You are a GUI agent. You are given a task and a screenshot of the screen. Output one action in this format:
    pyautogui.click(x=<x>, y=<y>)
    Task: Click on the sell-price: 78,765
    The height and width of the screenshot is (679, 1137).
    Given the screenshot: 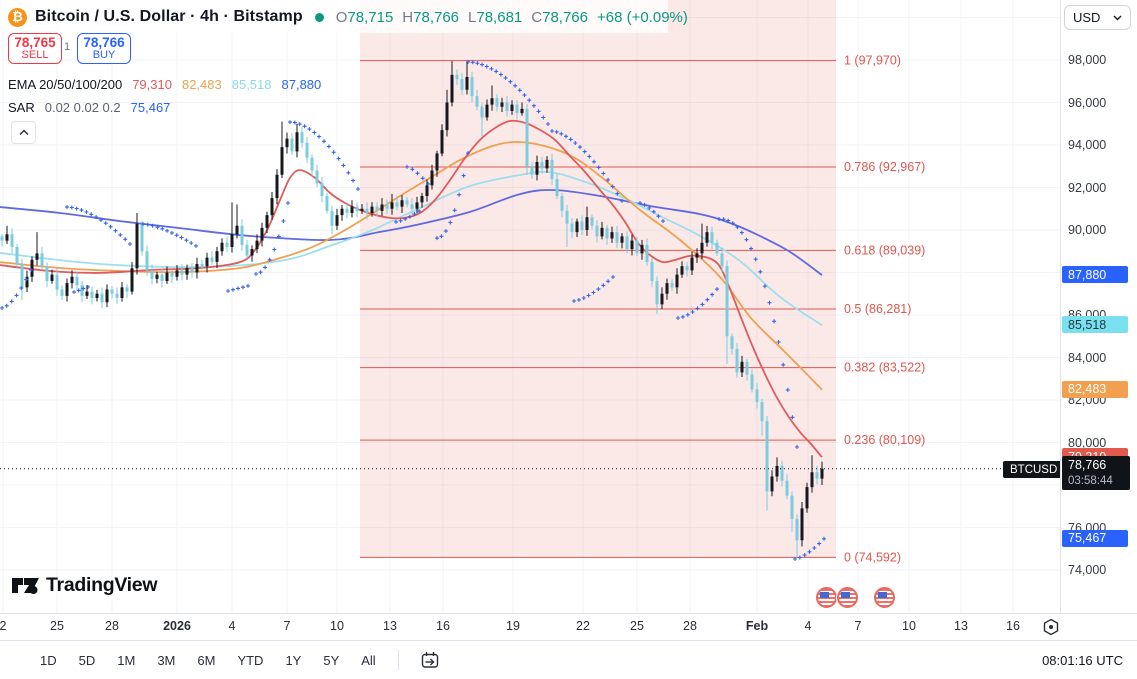 What is the action you would take?
    pyautogui.click(x=35, y=42)
    